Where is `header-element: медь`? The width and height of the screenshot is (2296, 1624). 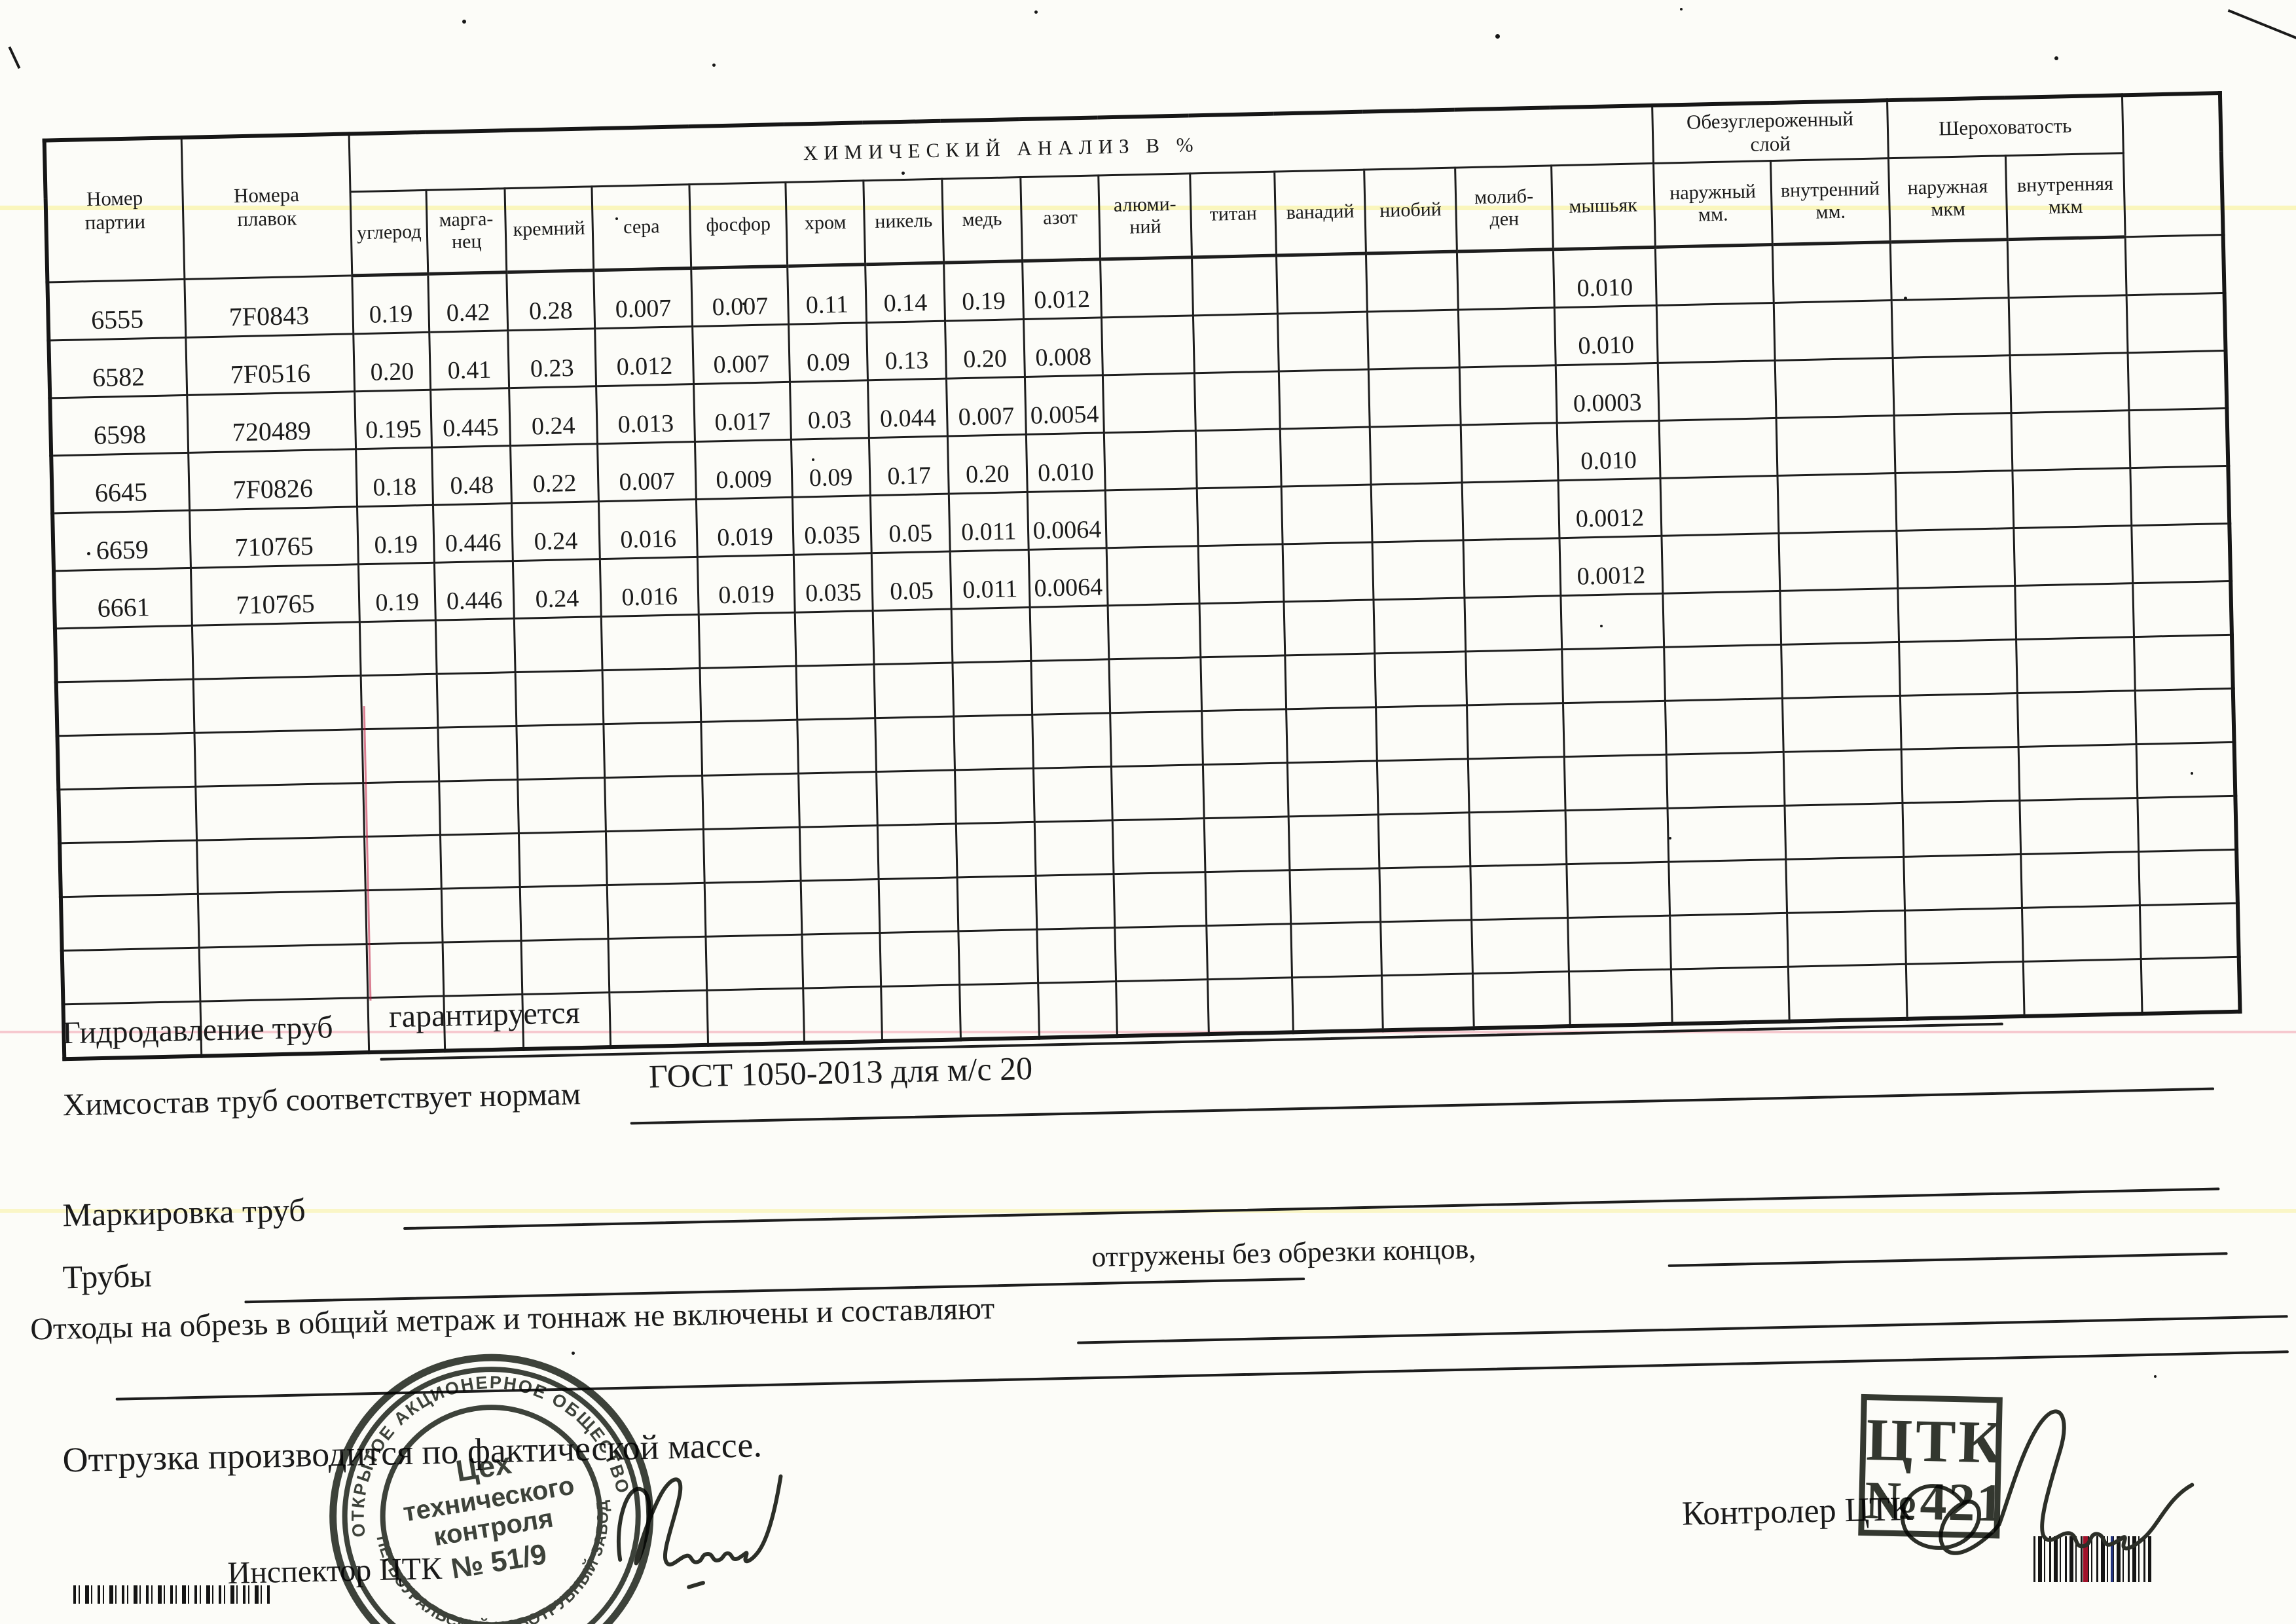 header-element: медь is located at coordinates (982, 220).